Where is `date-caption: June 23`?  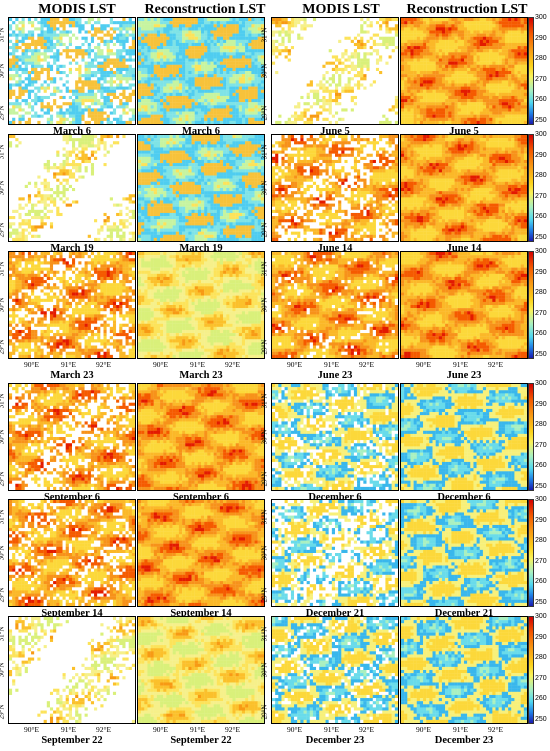 date-caption: June 23 is located at coordinates (464, 375).